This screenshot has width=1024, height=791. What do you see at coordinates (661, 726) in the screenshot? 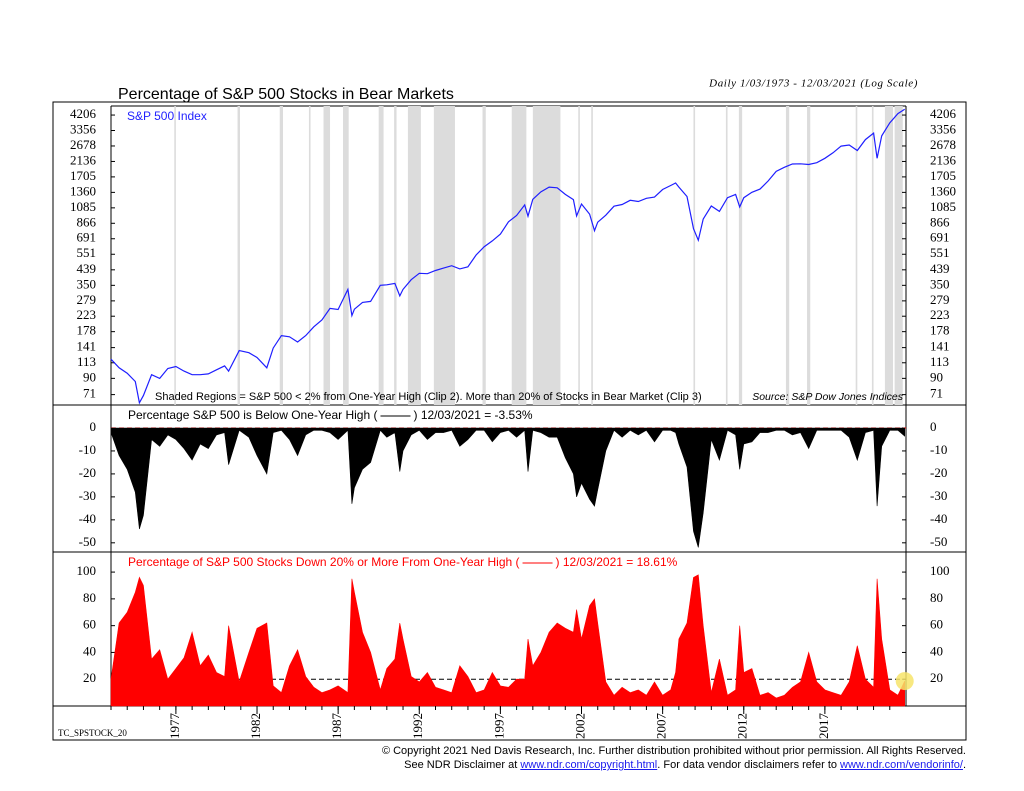
I see `x-tick-label: 2007` at bounding box center [661, 726].